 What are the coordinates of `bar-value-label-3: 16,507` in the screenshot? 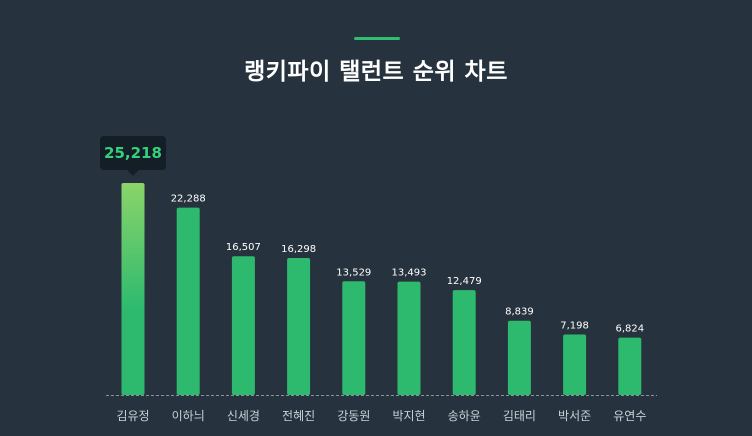 It's located at (243, 247).